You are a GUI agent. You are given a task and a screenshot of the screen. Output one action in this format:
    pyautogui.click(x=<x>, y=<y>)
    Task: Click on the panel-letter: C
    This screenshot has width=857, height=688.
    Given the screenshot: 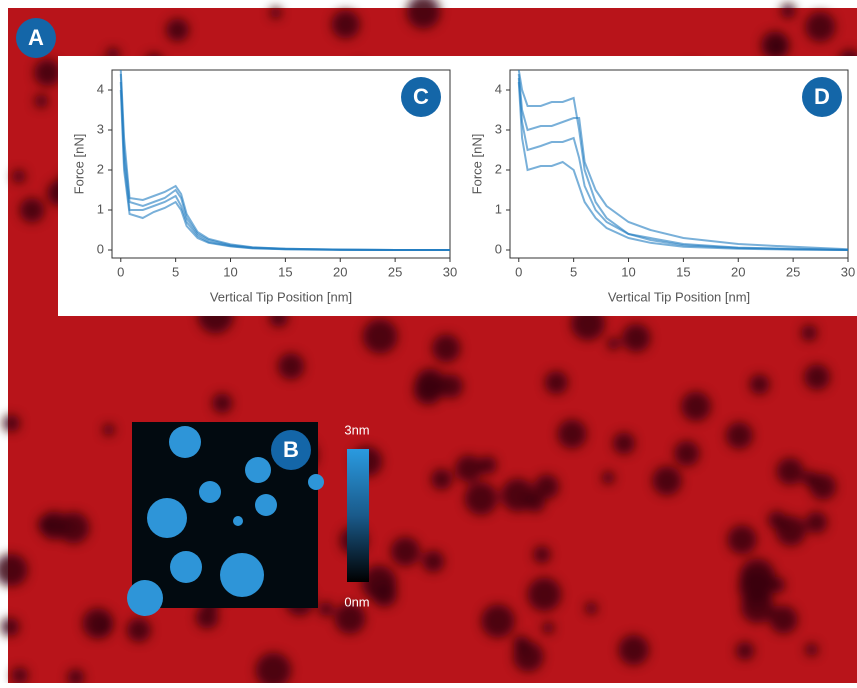 What is the action you would take?
    pyautogui.click(x=421, y=96)
    